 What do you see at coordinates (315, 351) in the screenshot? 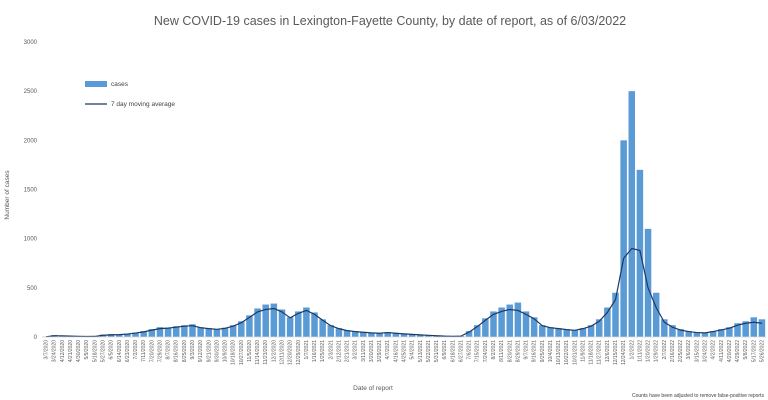
I see `x-tick-label: 1/16/2021` at bounding box center [315, 351].